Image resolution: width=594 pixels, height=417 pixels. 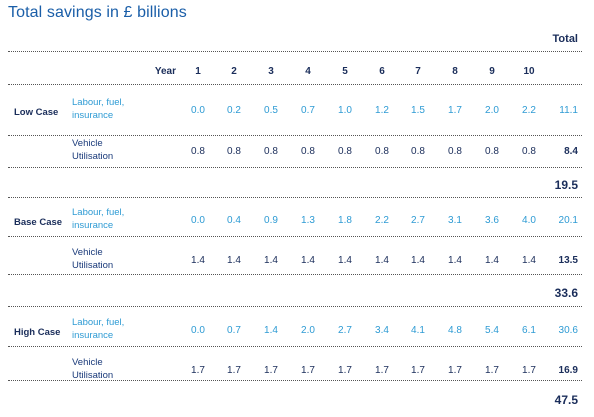 What do you see at coordinates (568, 110) in the screenshot?
I see `row-total: 11.1` at bounding box center [568, 110].